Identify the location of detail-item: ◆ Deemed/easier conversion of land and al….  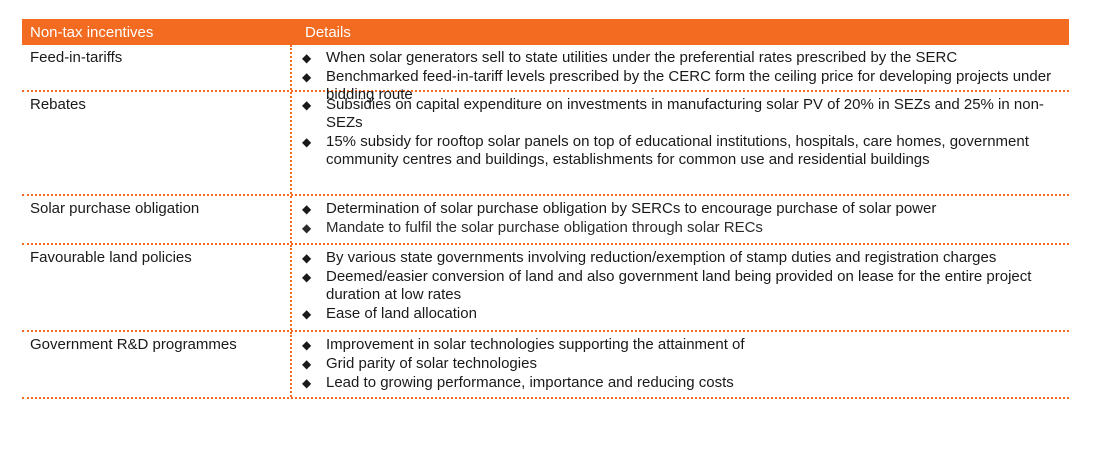
(667, 285).